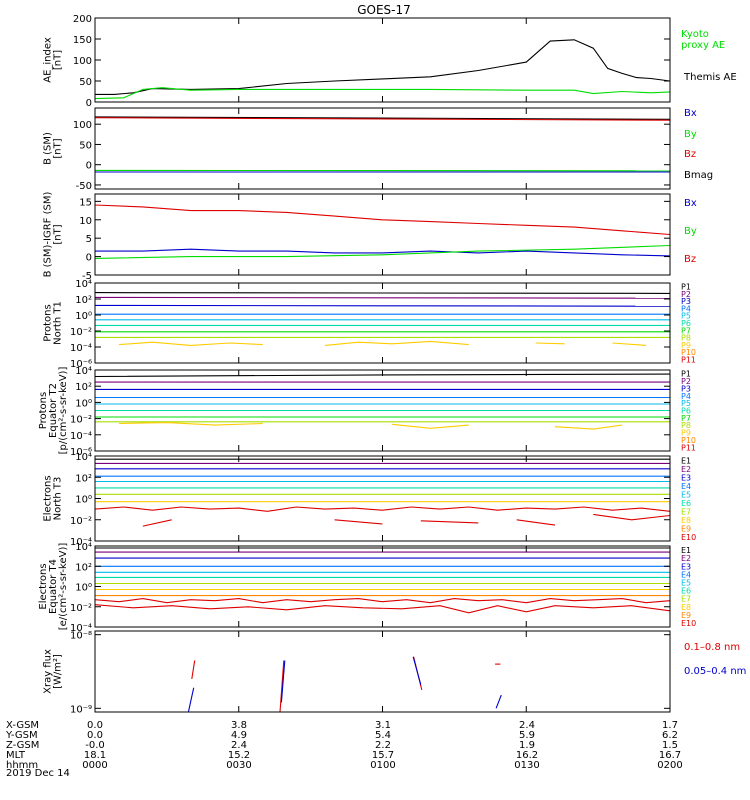 The width and height of the screenshot is (750, 800). What do you see at coordinates (382, 323) in the screenshot?
I see `panel-frame` at bounding box center [382, 323].